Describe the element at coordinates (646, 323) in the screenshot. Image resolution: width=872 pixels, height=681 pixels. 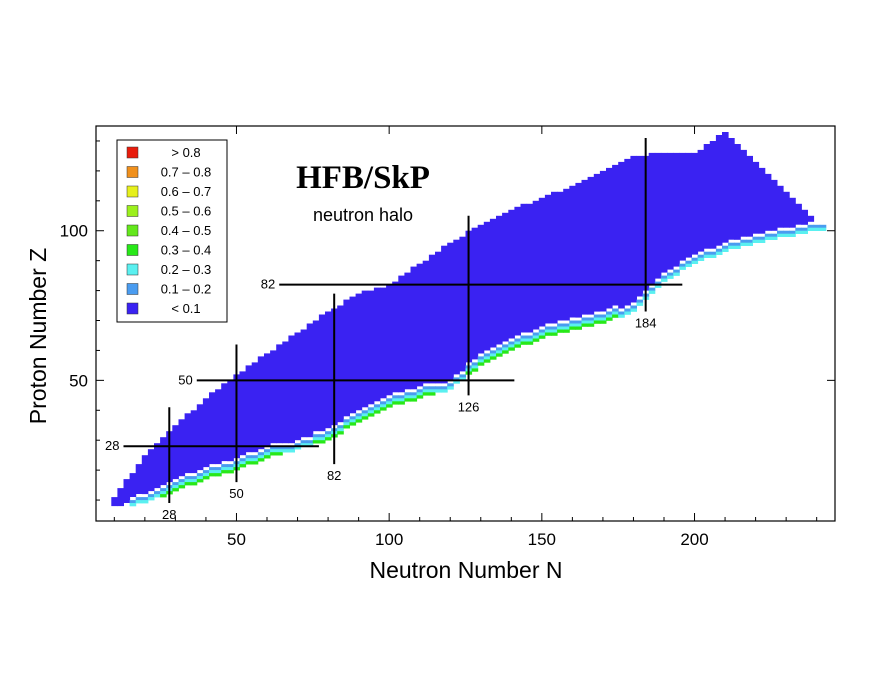
I see `neutron-magic-label: 184` at that location.